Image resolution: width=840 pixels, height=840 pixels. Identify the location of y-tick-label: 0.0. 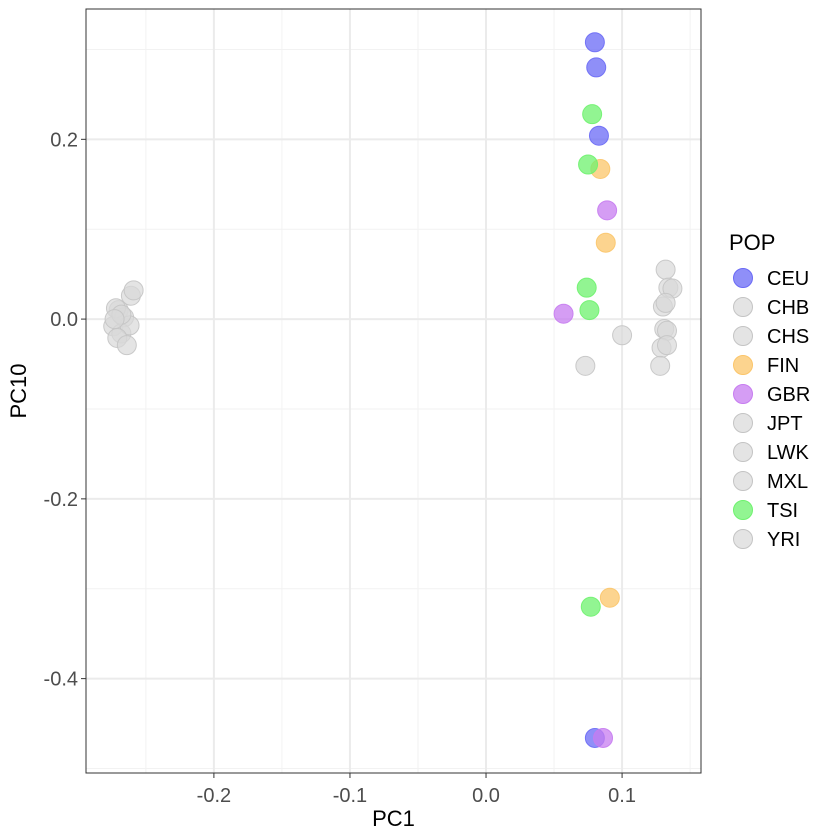
(64, 320).